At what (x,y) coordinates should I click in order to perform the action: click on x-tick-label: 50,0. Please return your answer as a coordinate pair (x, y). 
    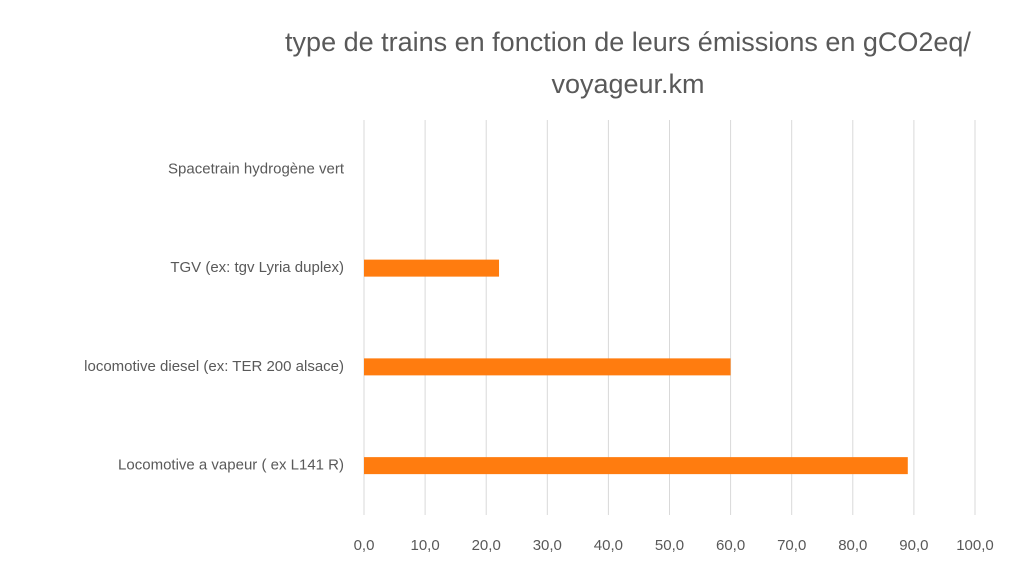
    Looking at the image, I should click on (669, 545).